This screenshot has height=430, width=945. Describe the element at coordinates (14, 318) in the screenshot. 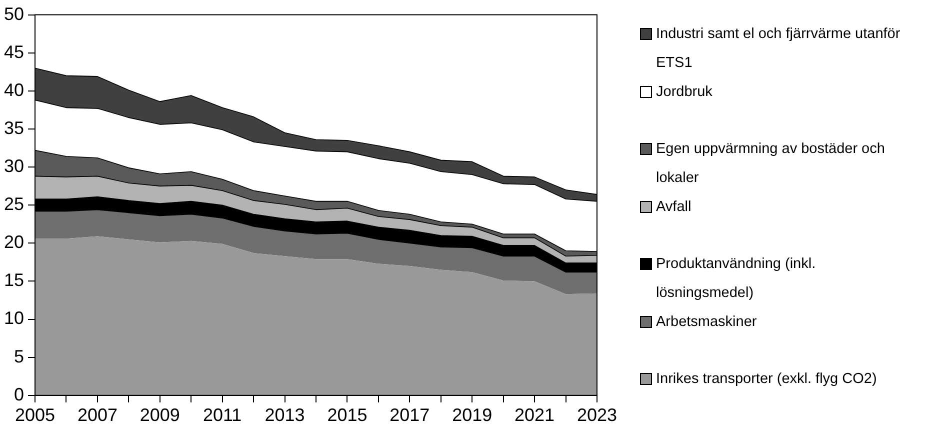

I see `y-tick-label: 10` at that location.